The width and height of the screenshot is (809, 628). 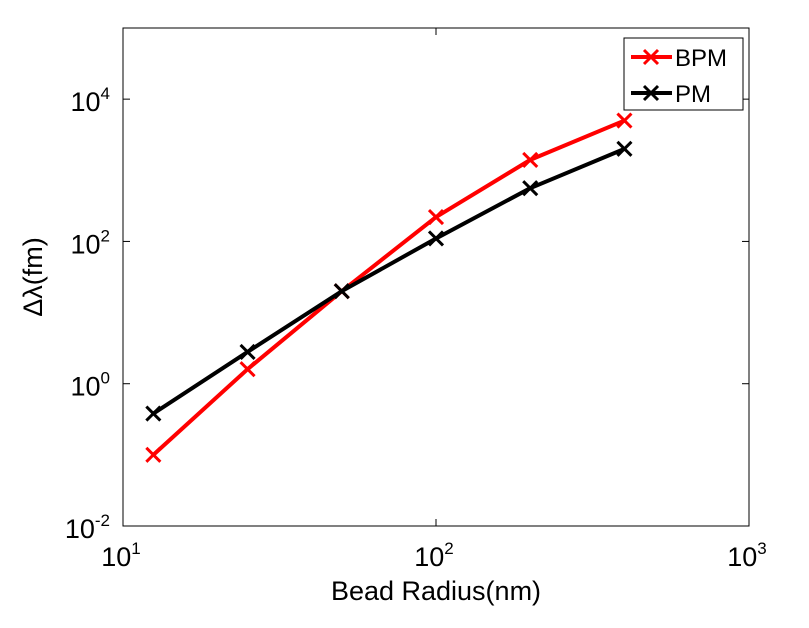 I want to click on y-tick-label: 10⁻², so click(x=87, y=527).